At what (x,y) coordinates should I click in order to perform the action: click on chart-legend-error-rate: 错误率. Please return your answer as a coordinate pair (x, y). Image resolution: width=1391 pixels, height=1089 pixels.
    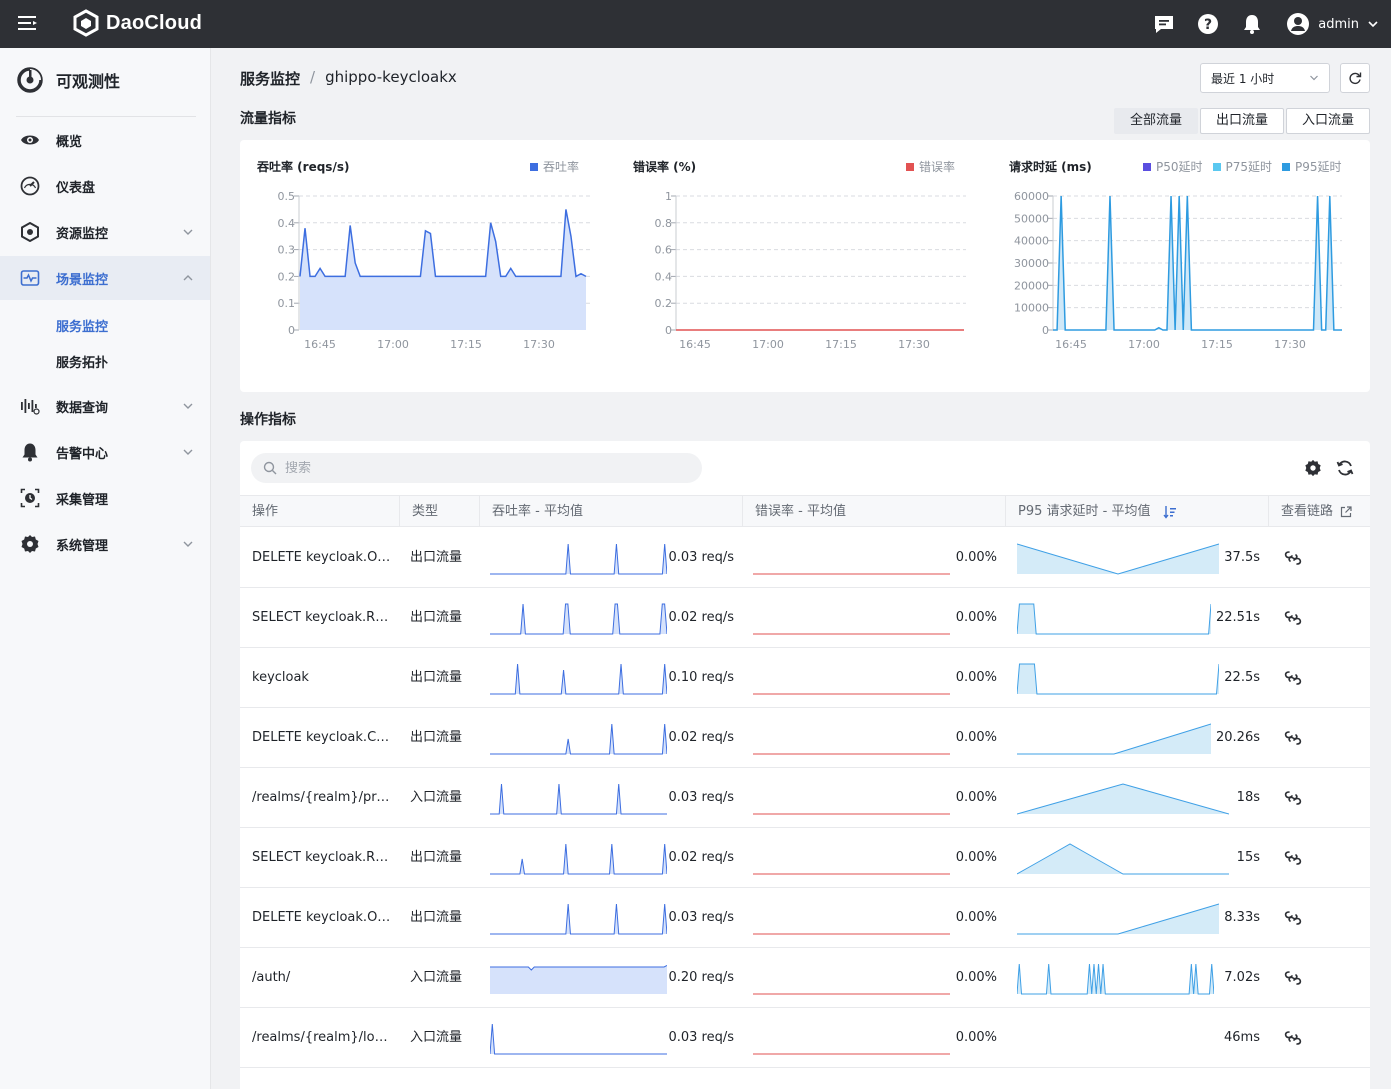
    Looking at the image, I should click on (930, 166).